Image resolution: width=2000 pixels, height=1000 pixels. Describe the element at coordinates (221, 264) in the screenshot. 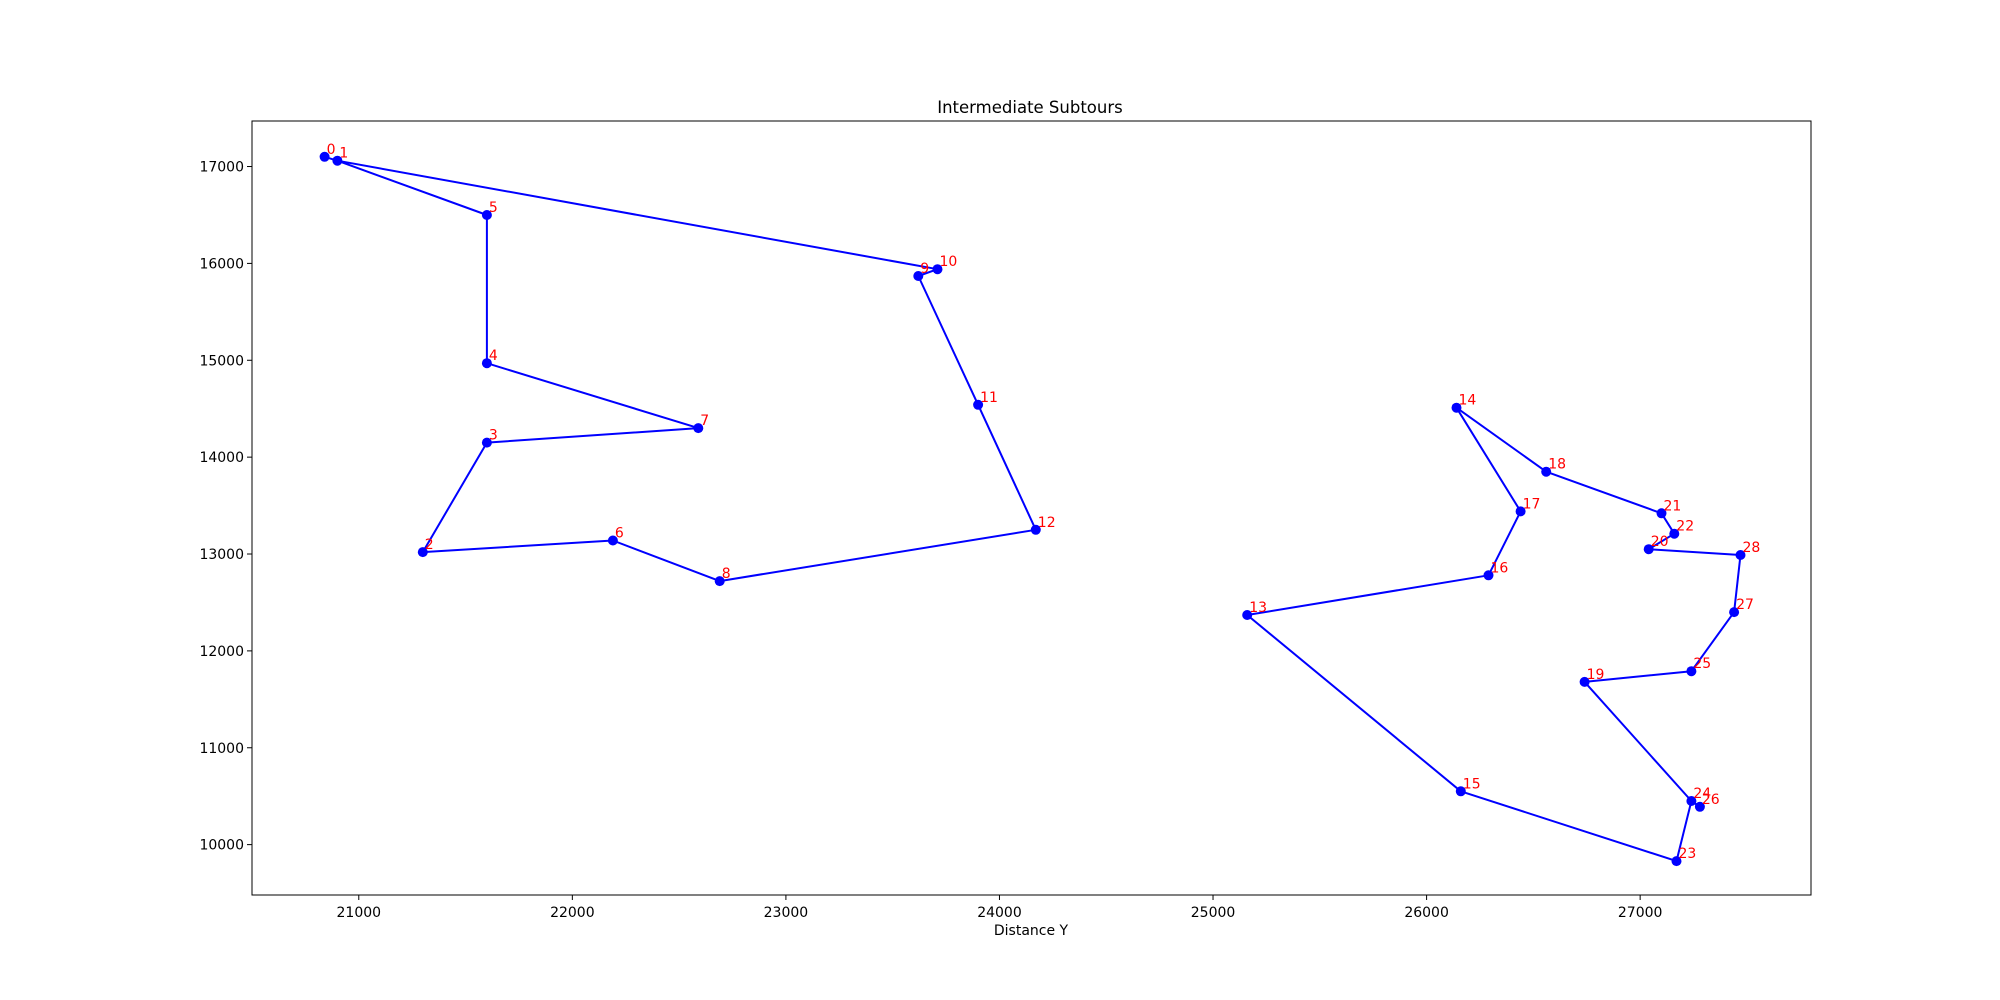

I see `y-tick-label-16000: 16000` at that location.